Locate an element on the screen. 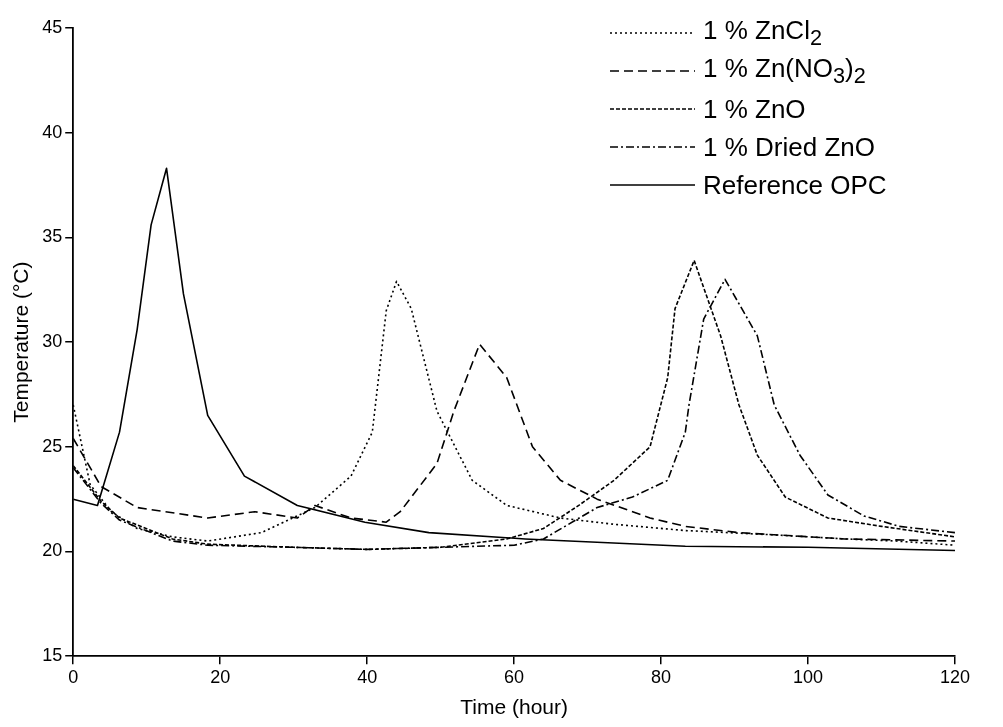 Image resolution: width=1003 pixels, height=727 pixels. y-tick-label: 45 is located at coordinates (52, 26).